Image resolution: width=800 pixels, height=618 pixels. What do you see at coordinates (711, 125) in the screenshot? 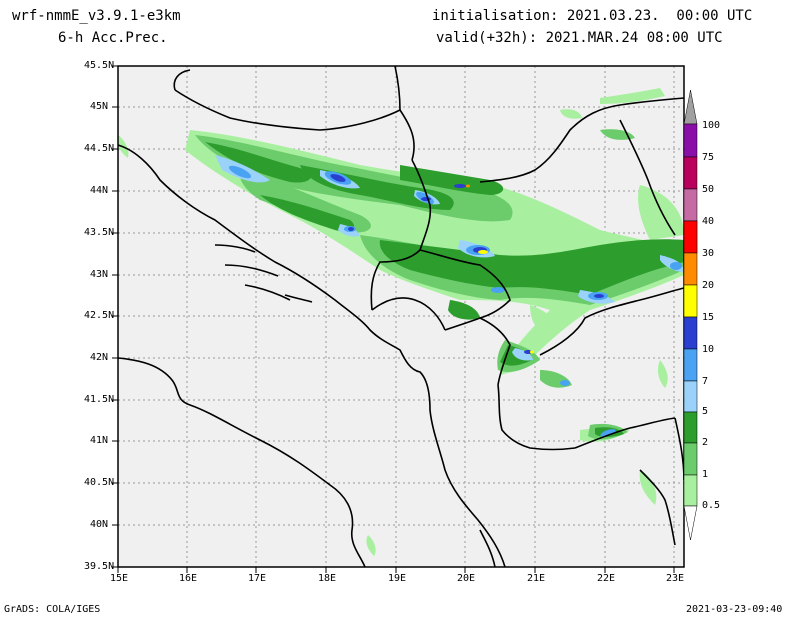
I see `legend-label: 100` at bounding box center [711, 125].